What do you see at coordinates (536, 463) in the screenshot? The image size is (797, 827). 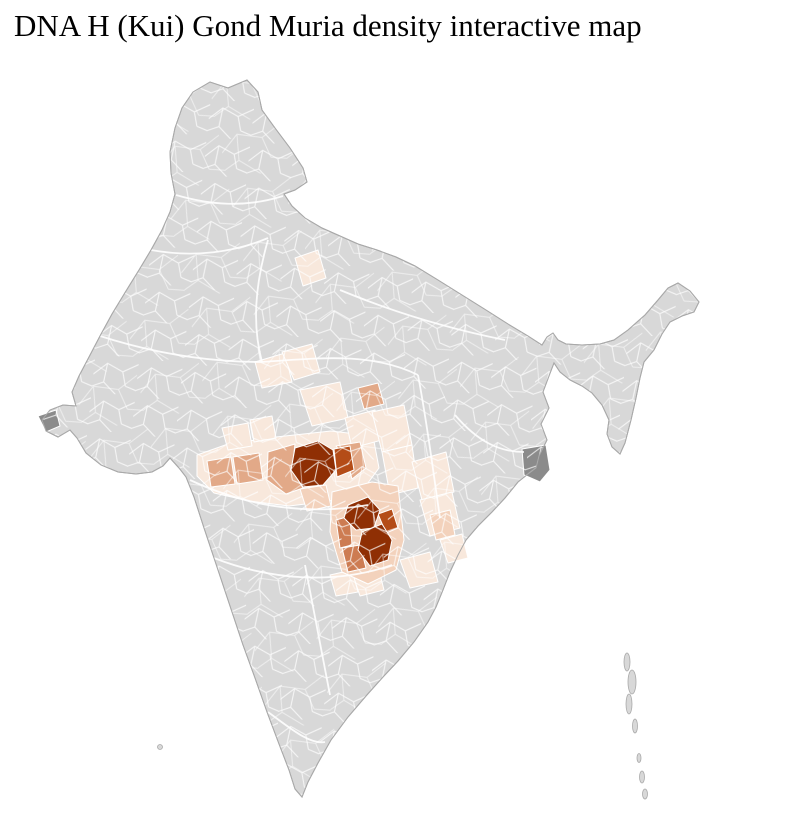 I see `district-shape-no-data` at bounding box center [536, 463].